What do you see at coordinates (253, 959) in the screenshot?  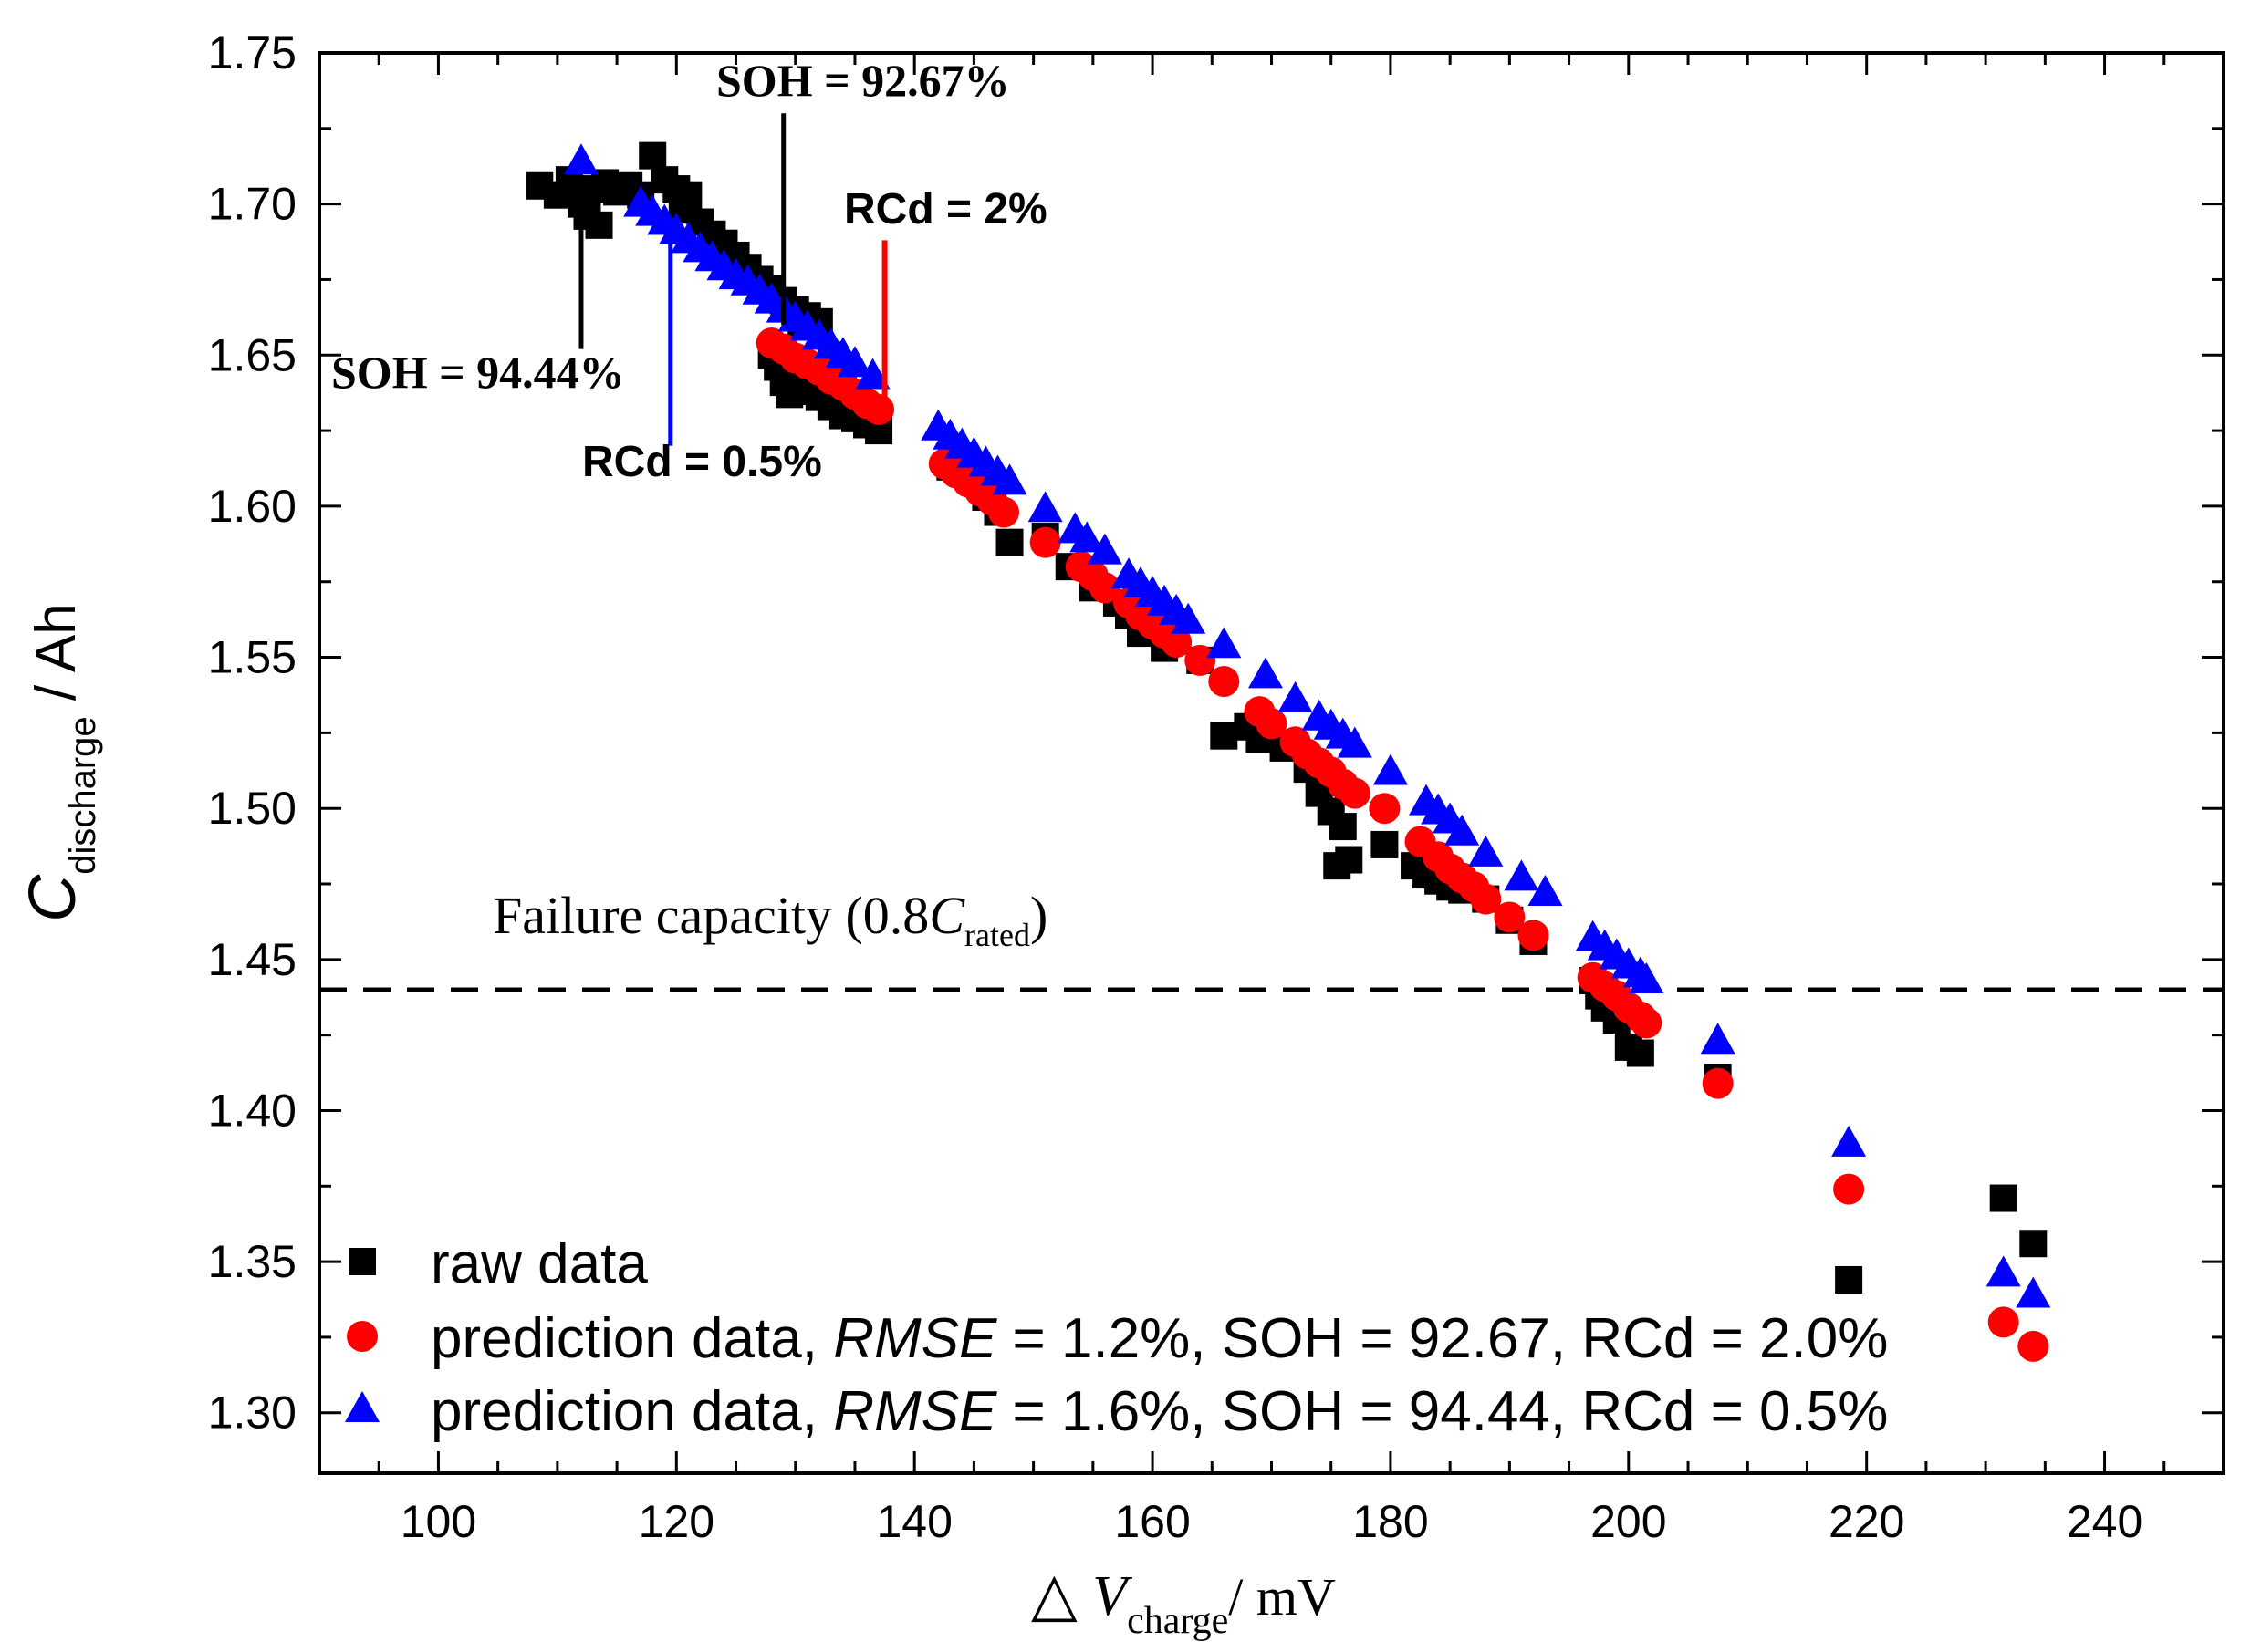 I see `y-tick-label: 1.45` at bounding box center [253, 959].